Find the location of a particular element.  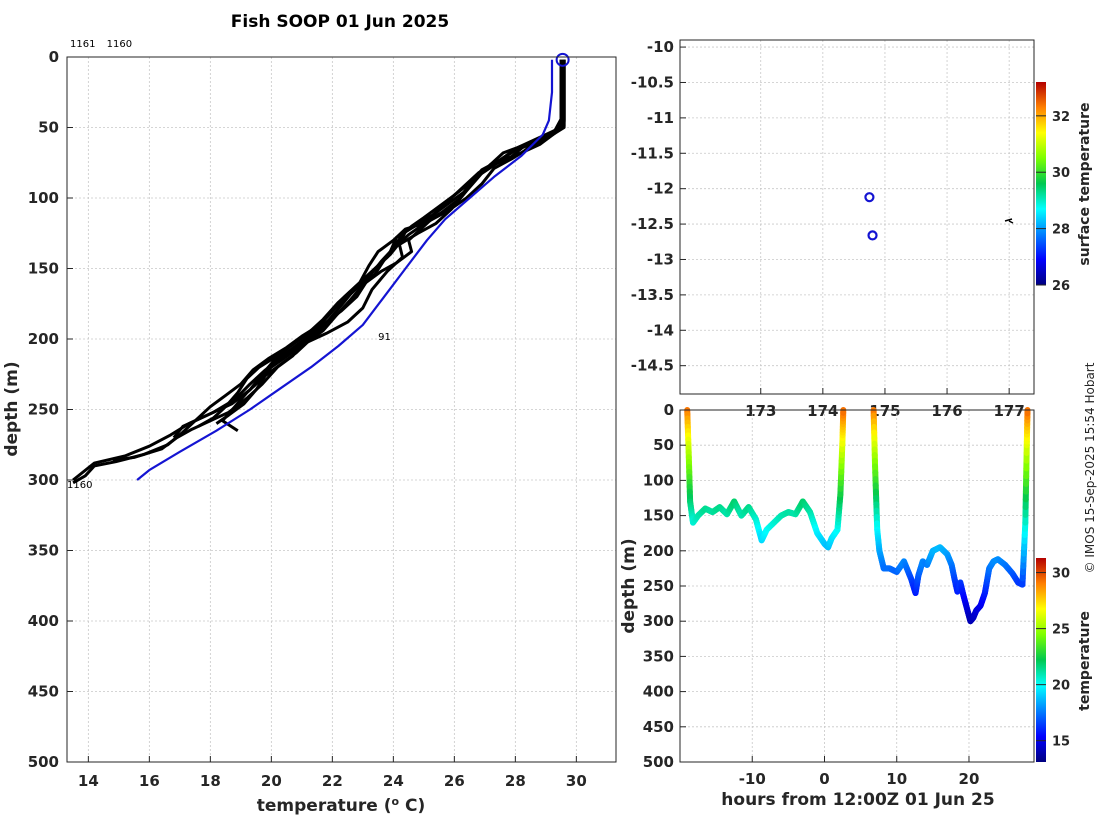

chart-title: Fish SOOP 01 Jun 2025 is located at coordinates (340, 22).